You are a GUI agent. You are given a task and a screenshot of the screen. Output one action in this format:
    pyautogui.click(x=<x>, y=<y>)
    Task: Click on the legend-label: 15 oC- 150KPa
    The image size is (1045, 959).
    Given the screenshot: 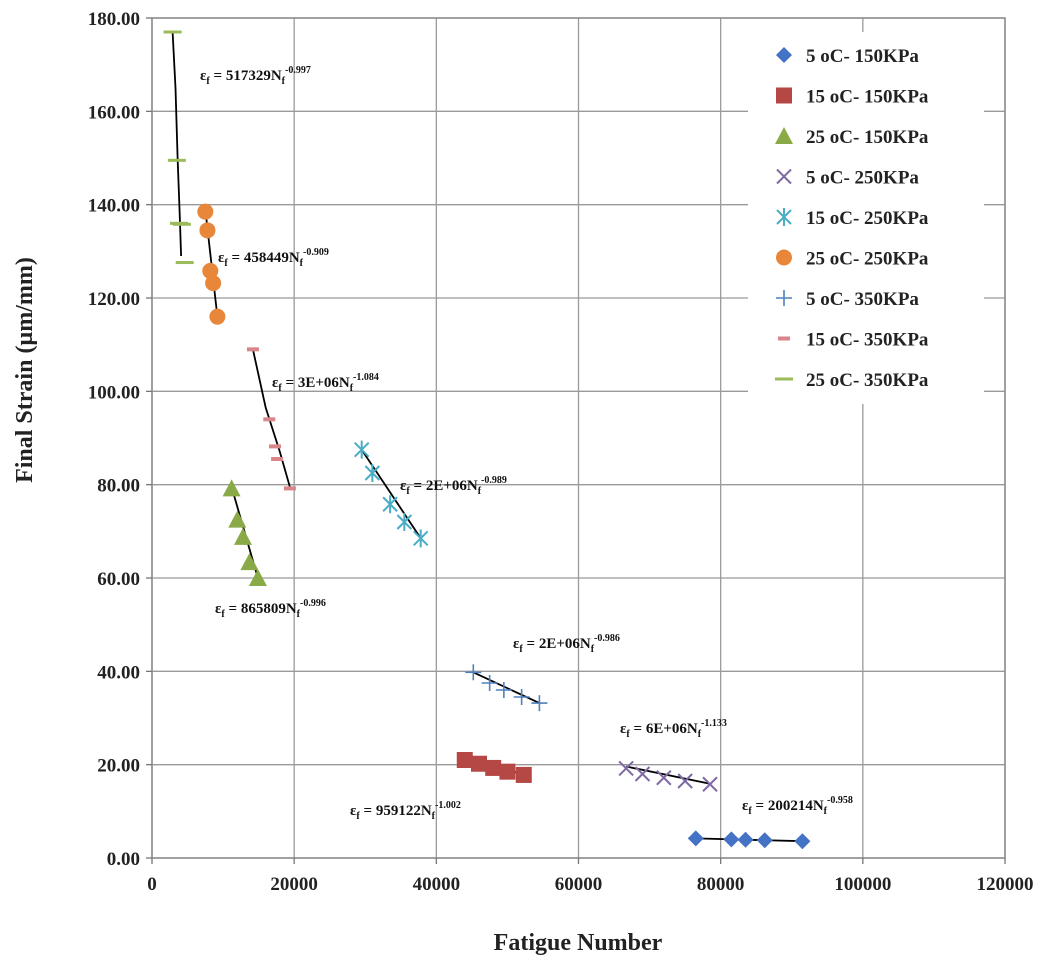 What is the action you would take?
    pyautogui.click(x=867, y=97)
    